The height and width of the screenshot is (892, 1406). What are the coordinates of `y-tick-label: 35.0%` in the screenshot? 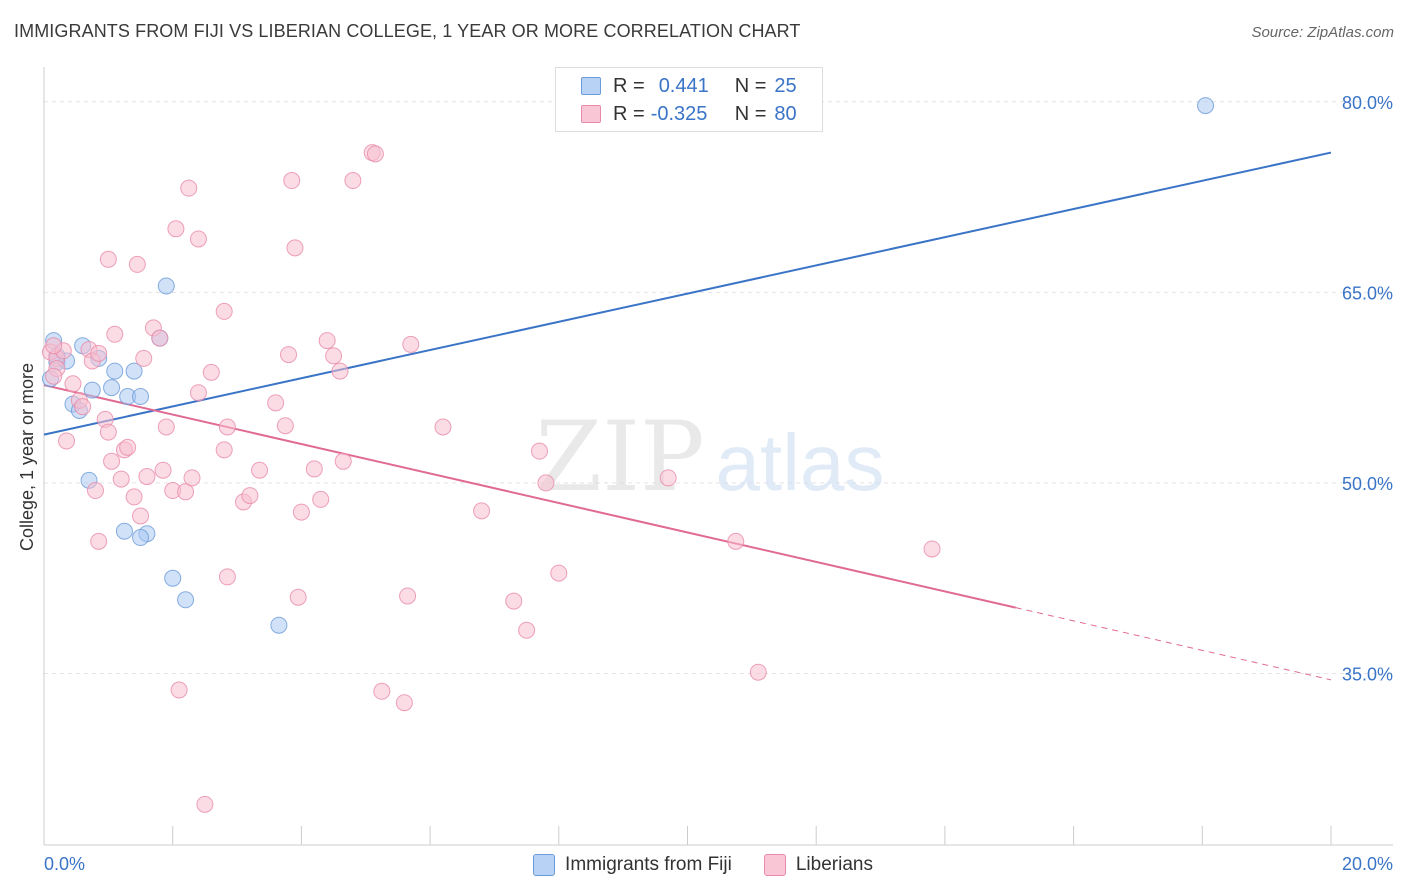 It's located at (1367, 674).